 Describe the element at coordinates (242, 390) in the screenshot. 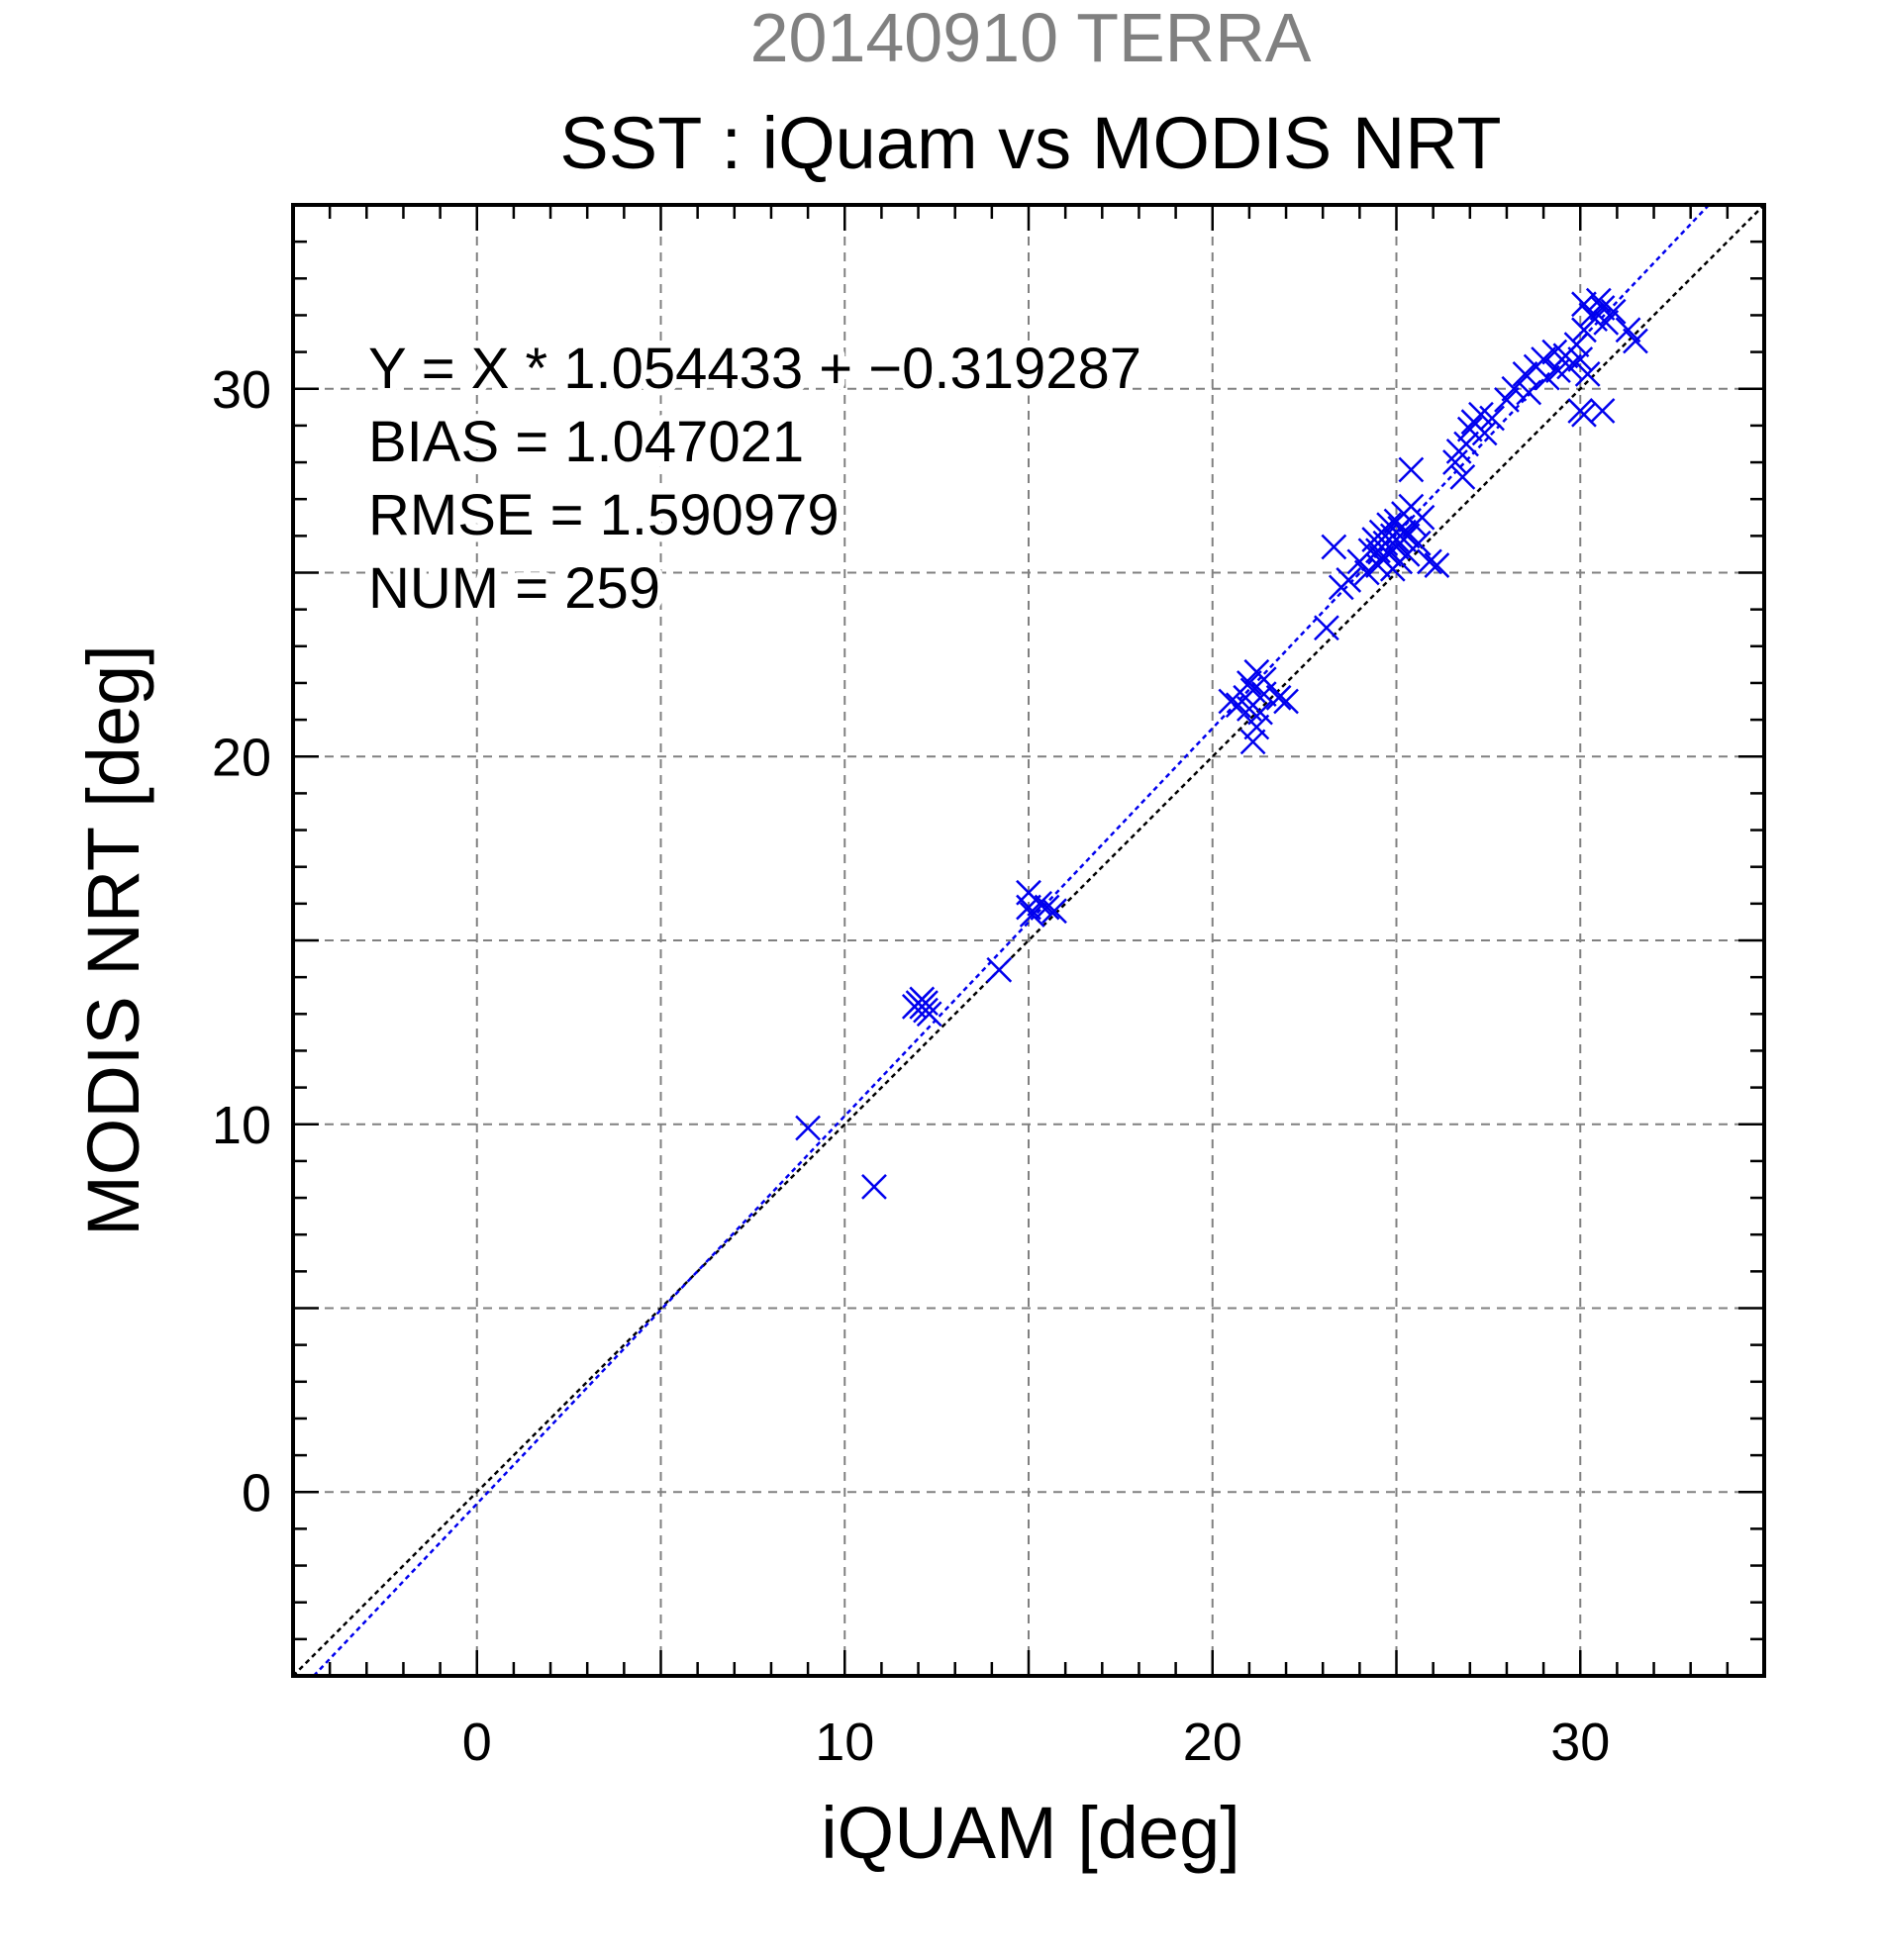

I see `y-tick-label: 30` at that location.